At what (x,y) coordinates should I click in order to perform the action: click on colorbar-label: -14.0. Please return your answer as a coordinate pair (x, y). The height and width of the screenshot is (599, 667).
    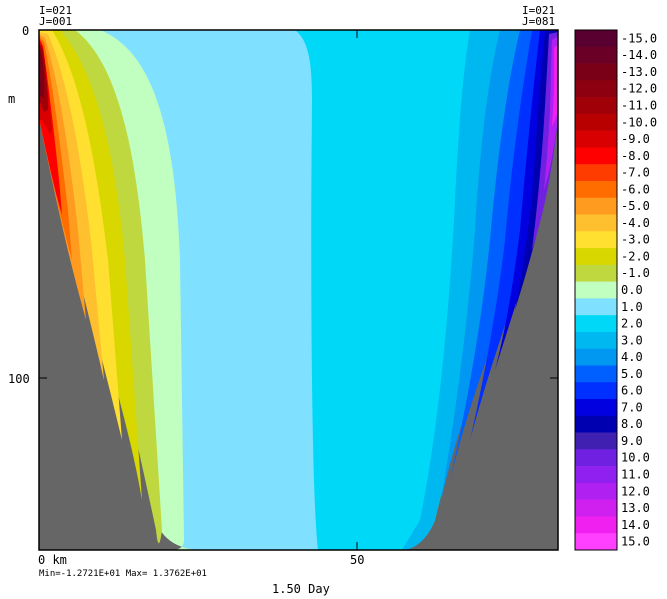
    Looking at the image, I should click on (639, 55).